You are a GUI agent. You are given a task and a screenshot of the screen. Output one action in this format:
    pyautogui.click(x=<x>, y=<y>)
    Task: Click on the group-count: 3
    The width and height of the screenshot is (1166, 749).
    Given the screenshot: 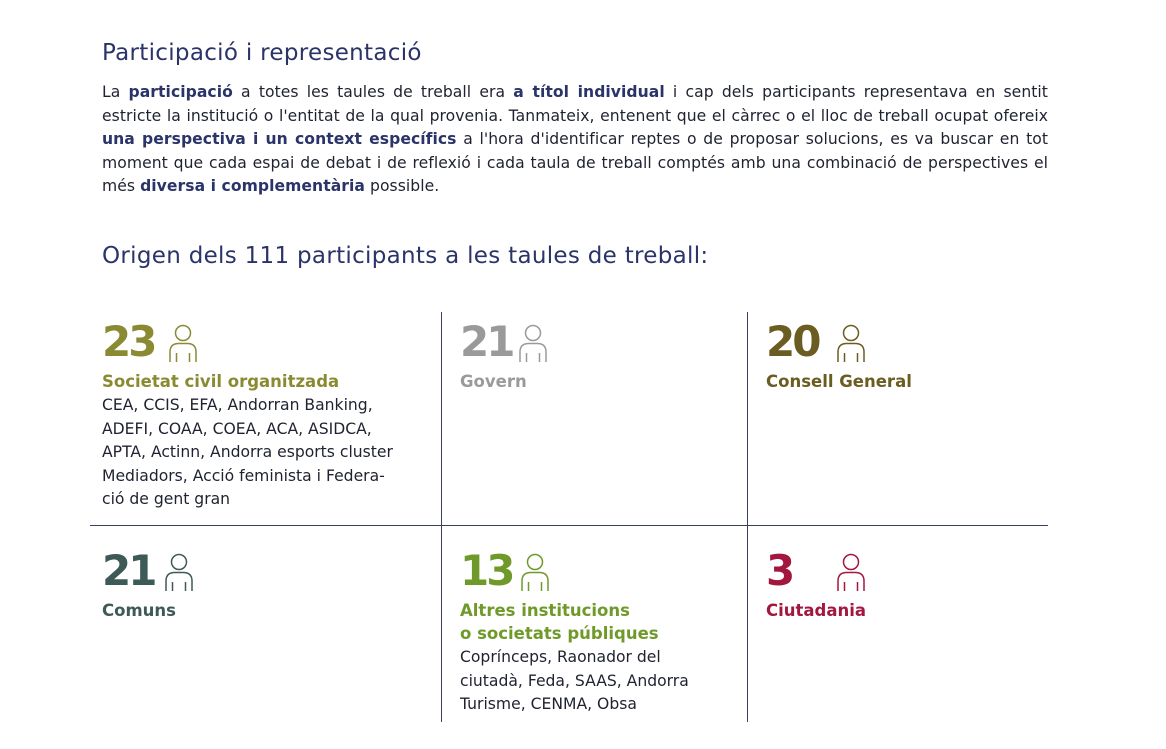 What is the action you would take?
    pyautogui.click(x=780, y=570)
    